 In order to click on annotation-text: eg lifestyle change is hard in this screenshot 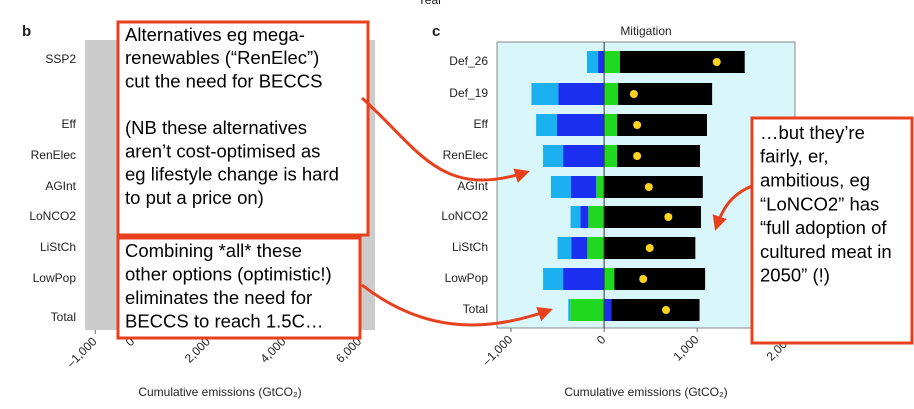, I will do `click(232, 174)`.